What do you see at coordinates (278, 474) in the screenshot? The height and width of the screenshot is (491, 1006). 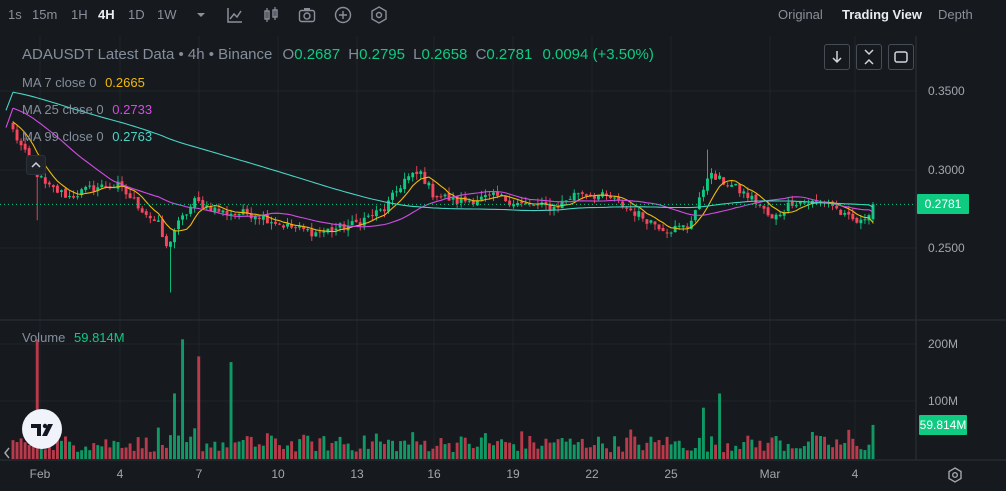 I see `date-label-3: 10` at bounding box center [278, 474].